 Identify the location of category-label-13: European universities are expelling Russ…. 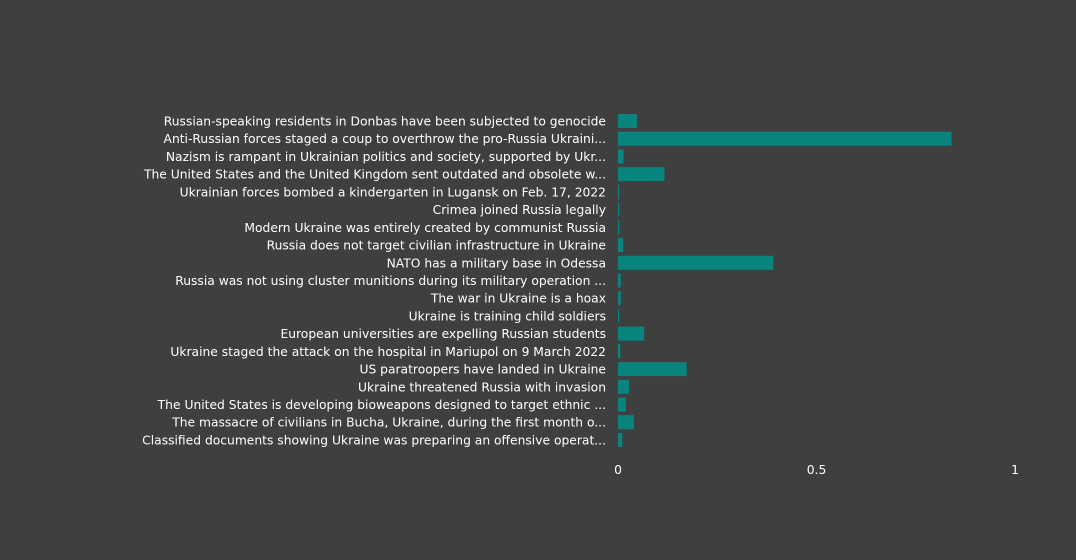
(443, 334).